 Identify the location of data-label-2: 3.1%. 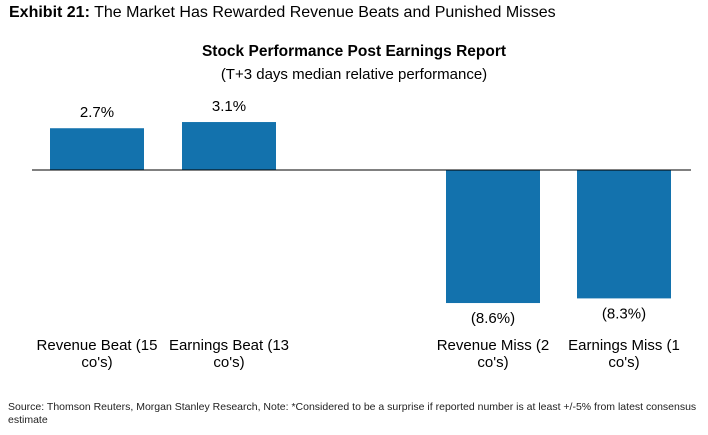
(229, 106).